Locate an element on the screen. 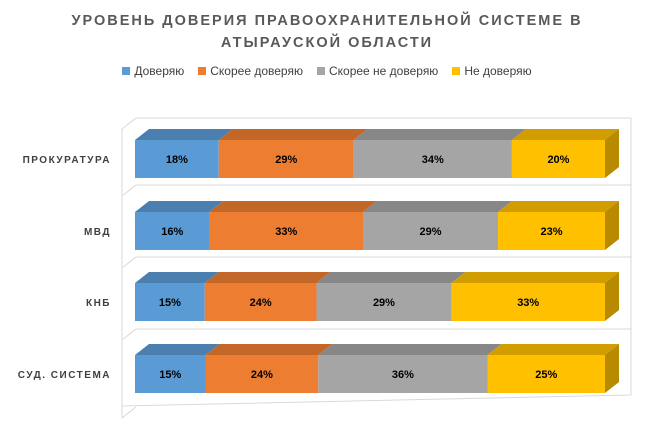 The height and width of the screenshot is (435, 654). legend-item-rather-trust: Скорее доверяю is located at coordinates (250, 71).